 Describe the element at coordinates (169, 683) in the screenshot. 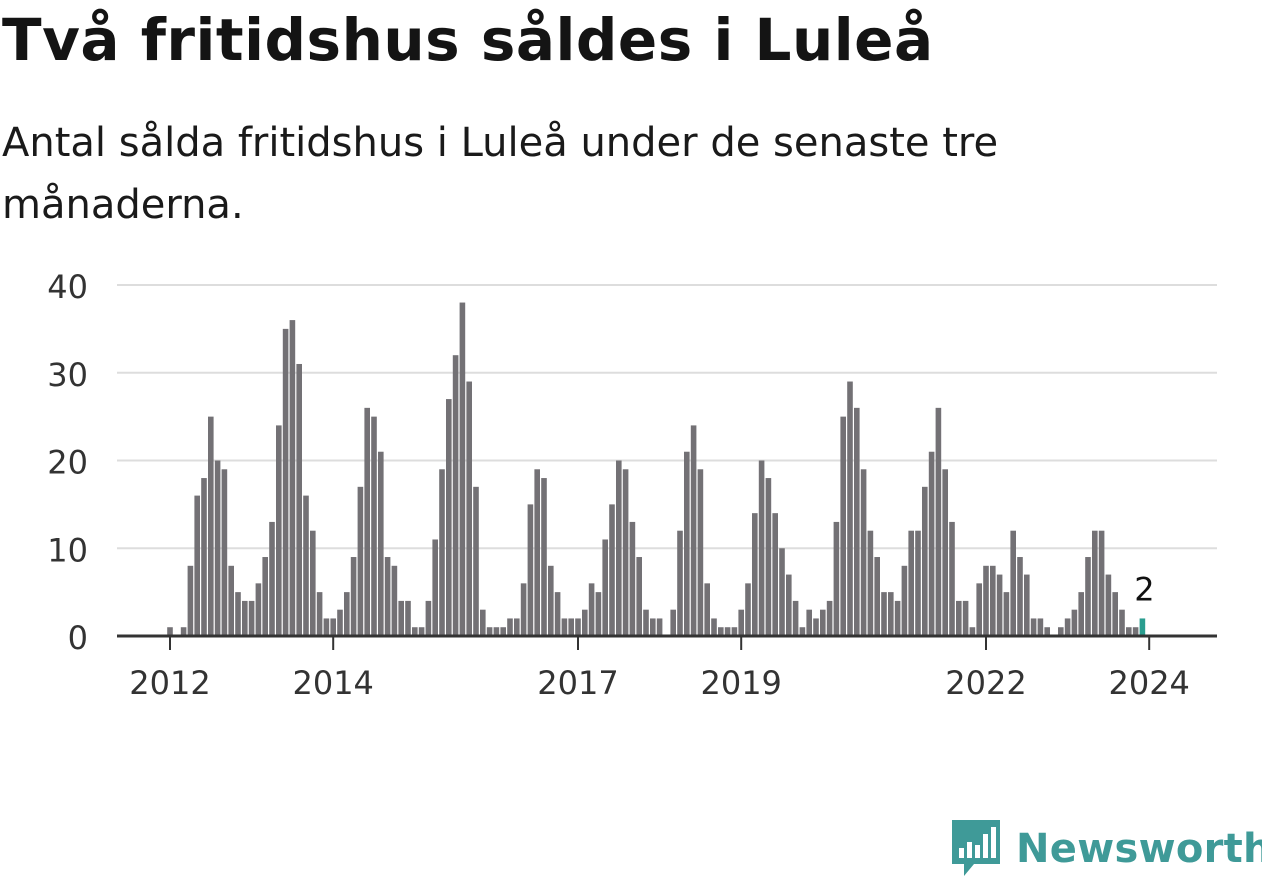

I see `x-tick-label: 2012` at that location.